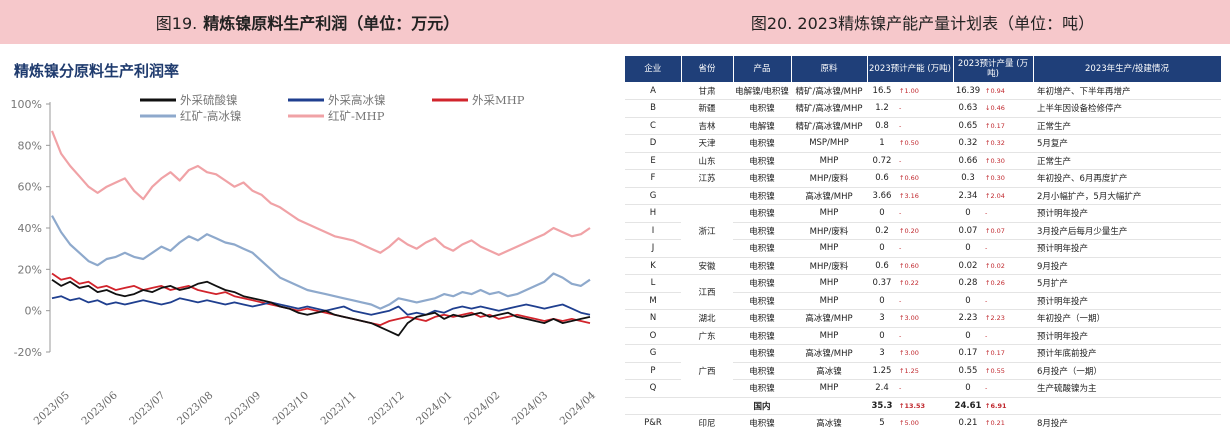  What do you see at coordinates (968, 178) in the screenshot?
I see `output-cell: 0.3` at bounding box center [968, 178].